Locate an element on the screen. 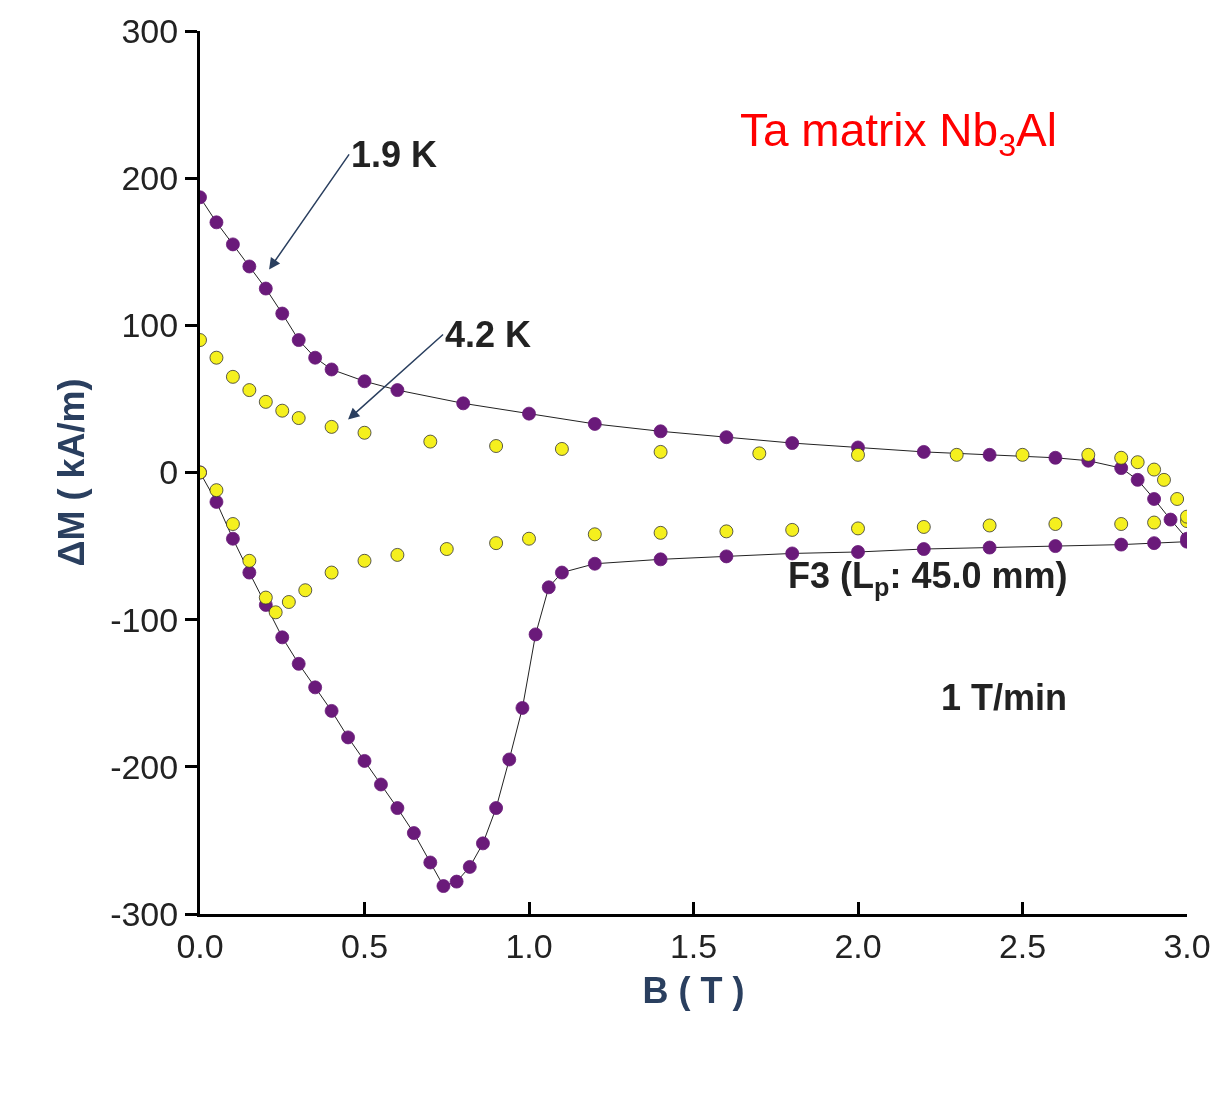 Image resolution: width=1223 pixels, height=1104 pixels. x-tick-label: 0.5 is located at coordinates (364, 945).